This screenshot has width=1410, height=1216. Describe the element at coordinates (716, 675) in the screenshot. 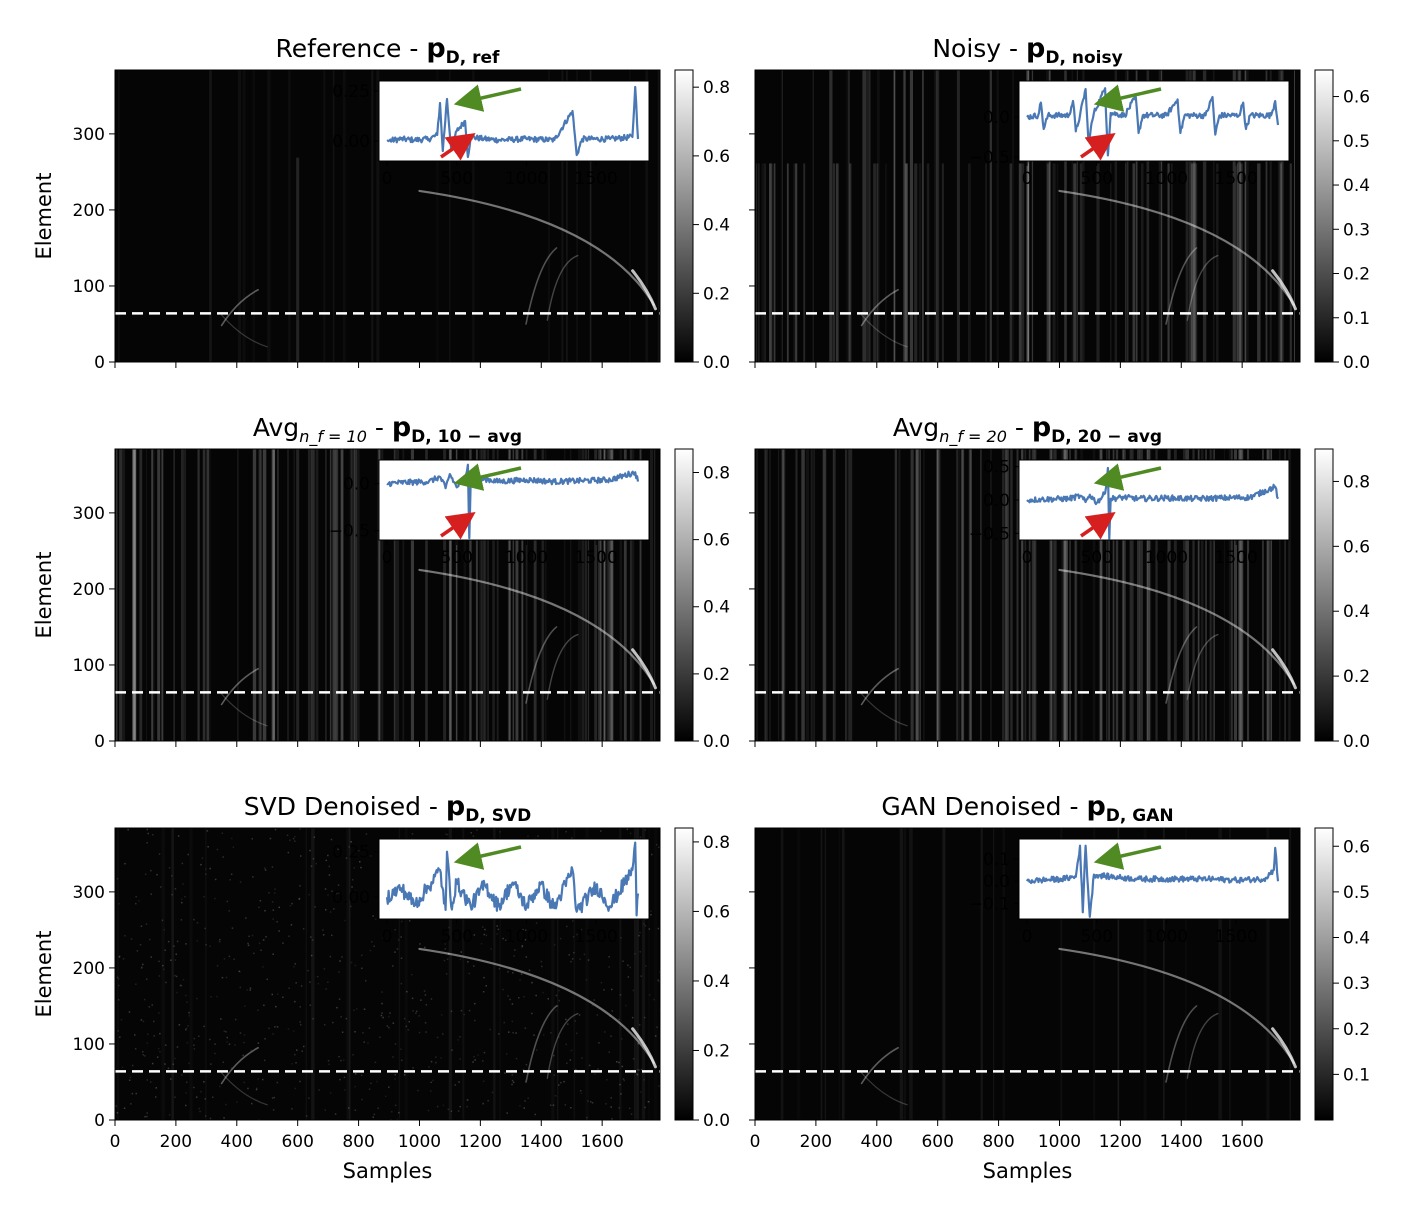

I see `colorbar-tick-label: 0.2` at that location.